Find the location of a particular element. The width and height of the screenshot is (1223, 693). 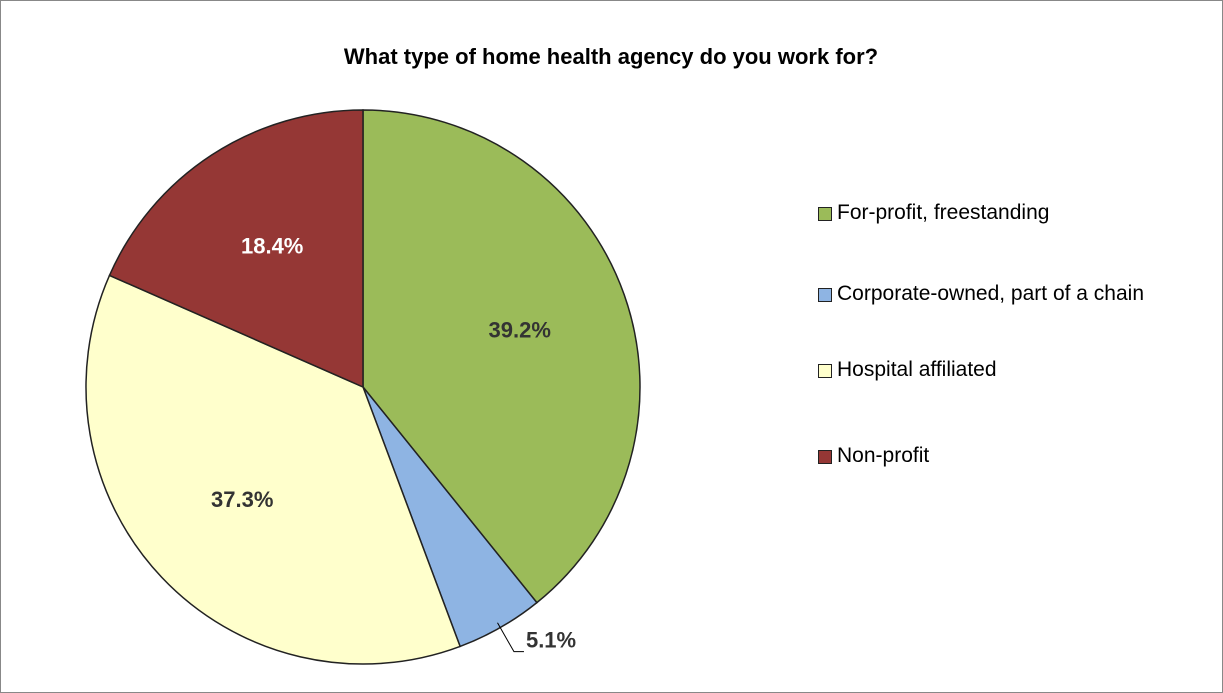

data-label: 39.2% is located at coordinates (520, 329).